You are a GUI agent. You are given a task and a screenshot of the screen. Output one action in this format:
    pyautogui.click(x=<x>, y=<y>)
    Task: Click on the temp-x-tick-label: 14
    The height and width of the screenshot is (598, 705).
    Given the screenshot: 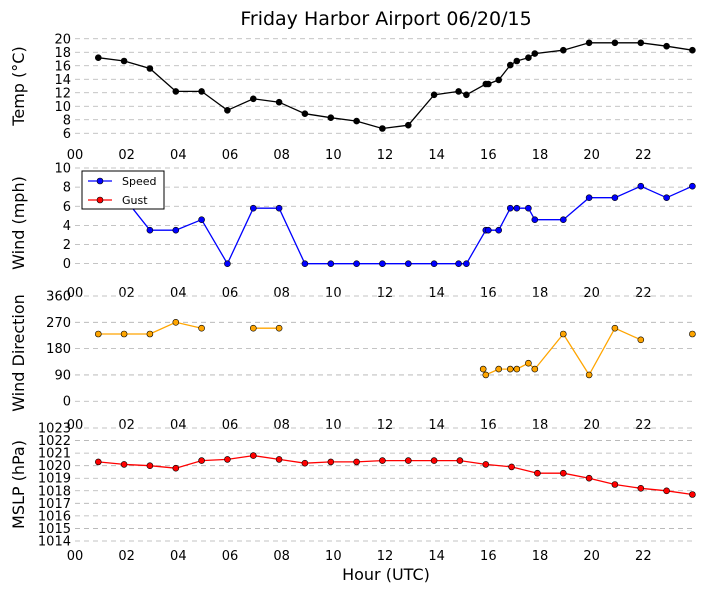 What is the action you would take?
    pyautogui.click(x=436, y=155)
    